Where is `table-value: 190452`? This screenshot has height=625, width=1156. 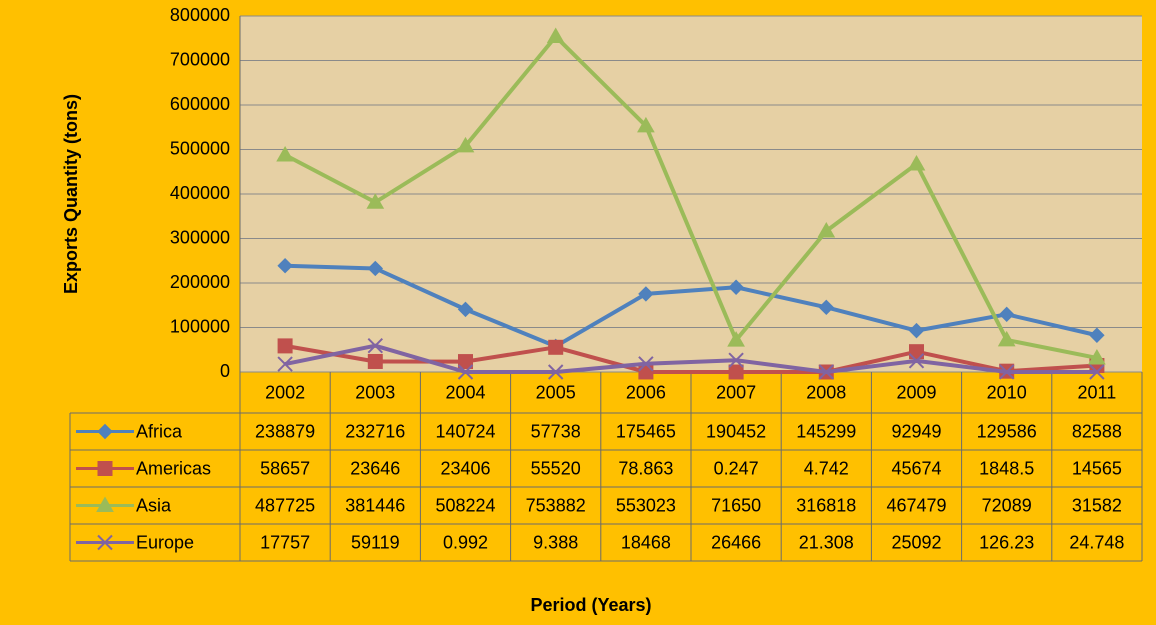 table-value: 190452 is located at coordinates (736, 431).